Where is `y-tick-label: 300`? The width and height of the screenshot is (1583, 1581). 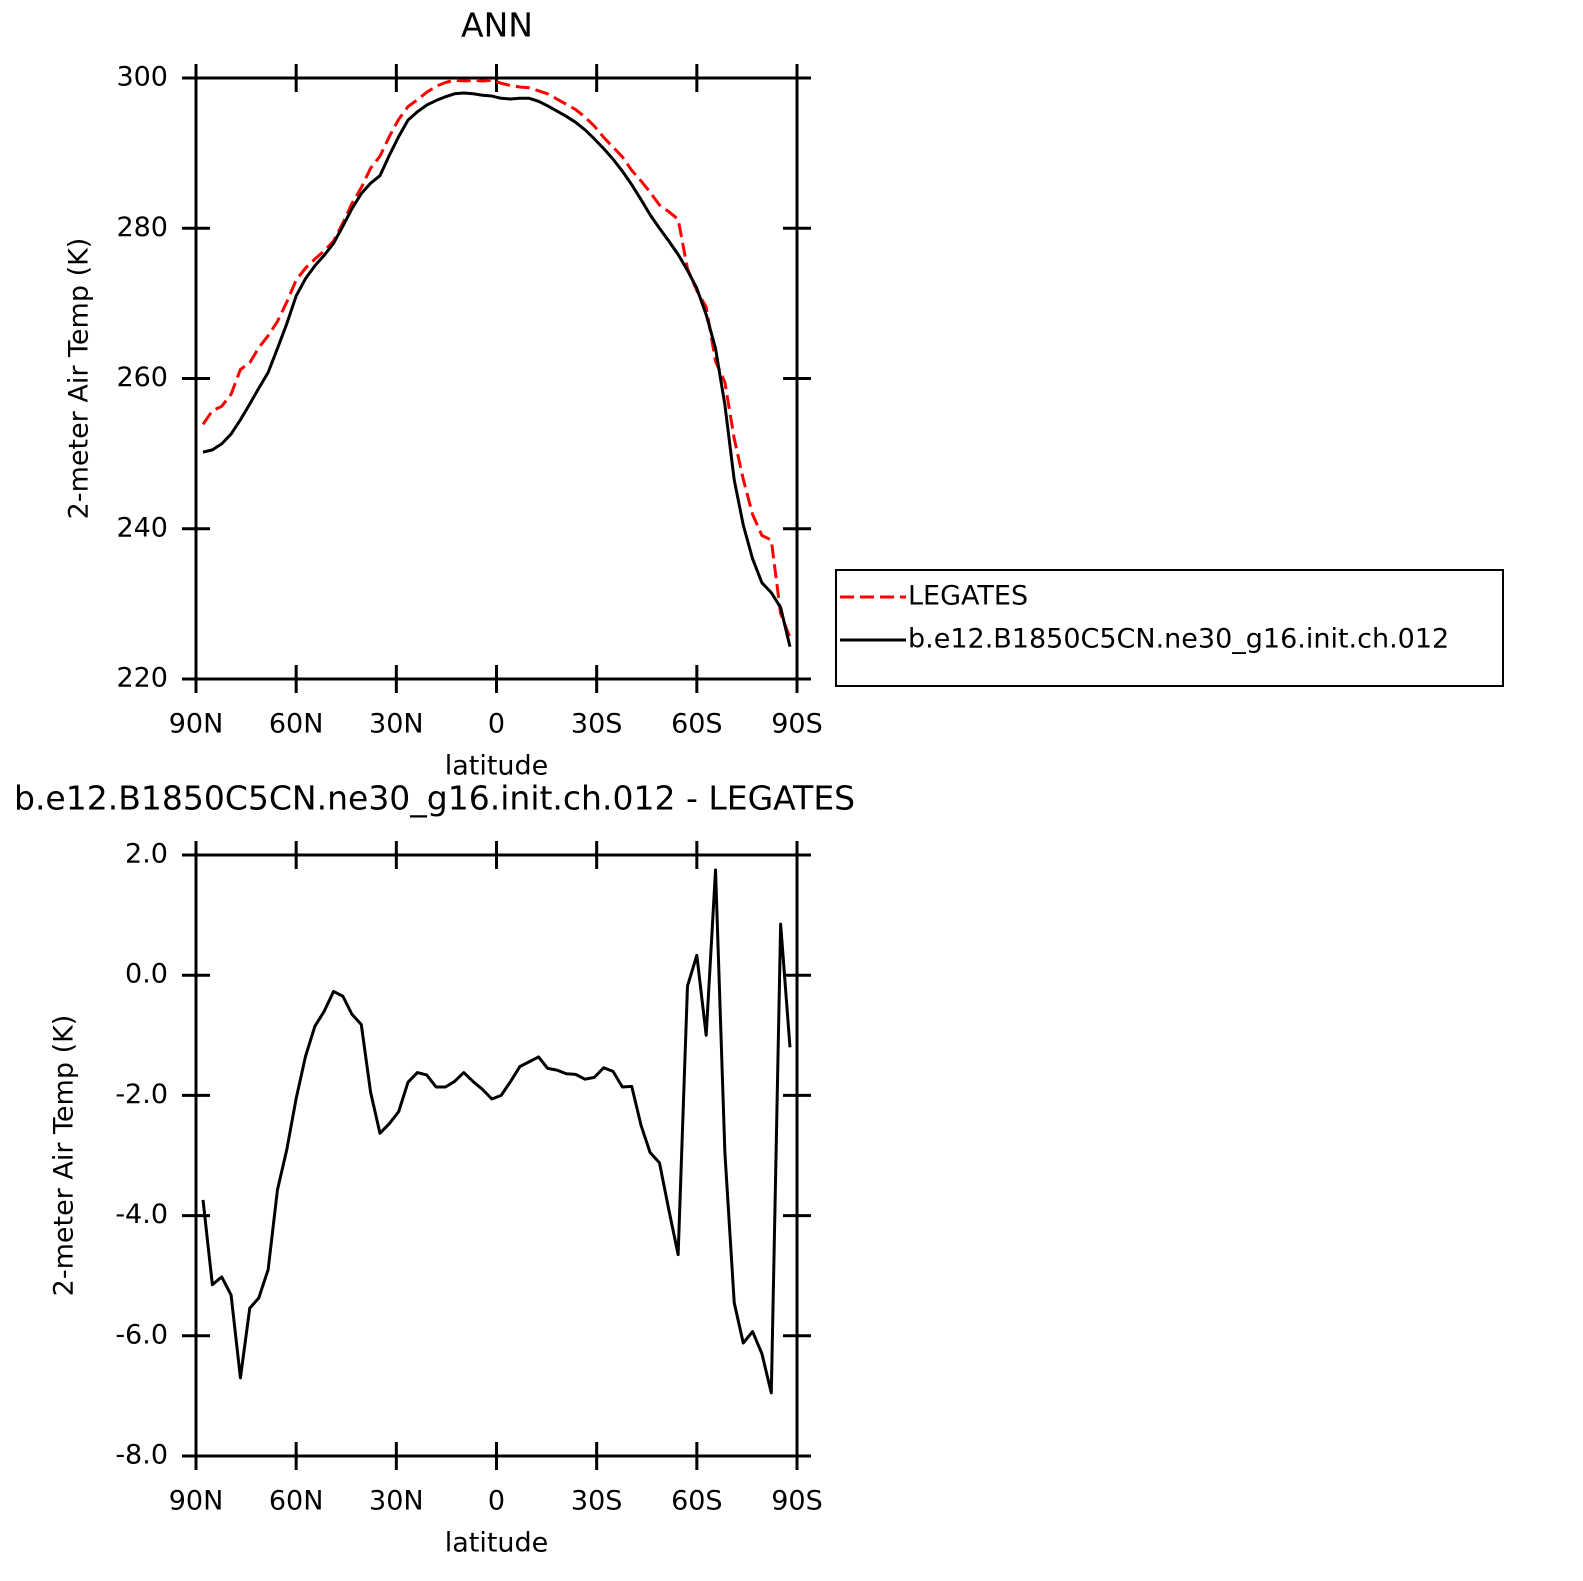
y-tick-label: 300 is located at coordinates (142, 77).